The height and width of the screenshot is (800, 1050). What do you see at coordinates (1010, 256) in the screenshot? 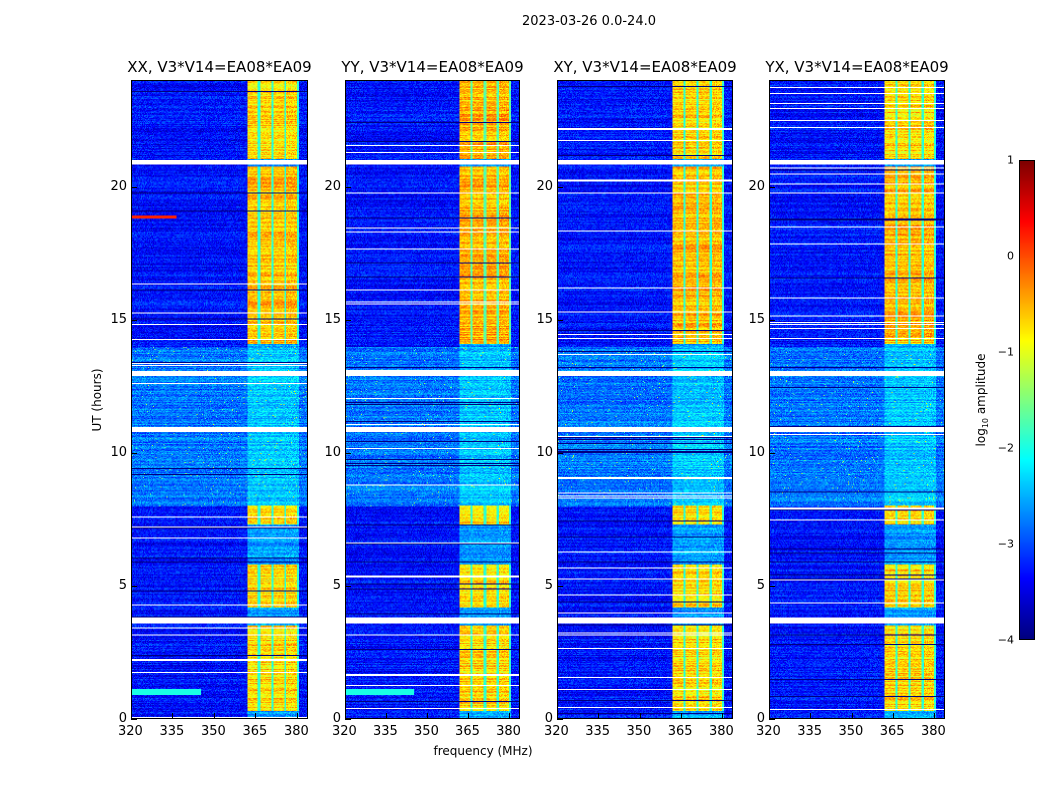
I see `colorbar-tick-label: 0` at bounding box center [1010, 256].